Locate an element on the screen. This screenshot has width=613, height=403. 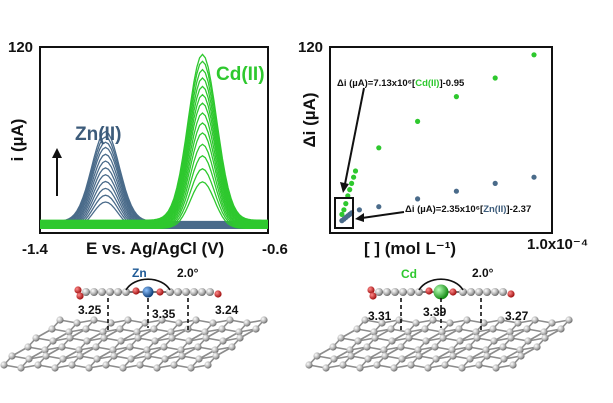
angle-arc is located at coordinates (148, 284).